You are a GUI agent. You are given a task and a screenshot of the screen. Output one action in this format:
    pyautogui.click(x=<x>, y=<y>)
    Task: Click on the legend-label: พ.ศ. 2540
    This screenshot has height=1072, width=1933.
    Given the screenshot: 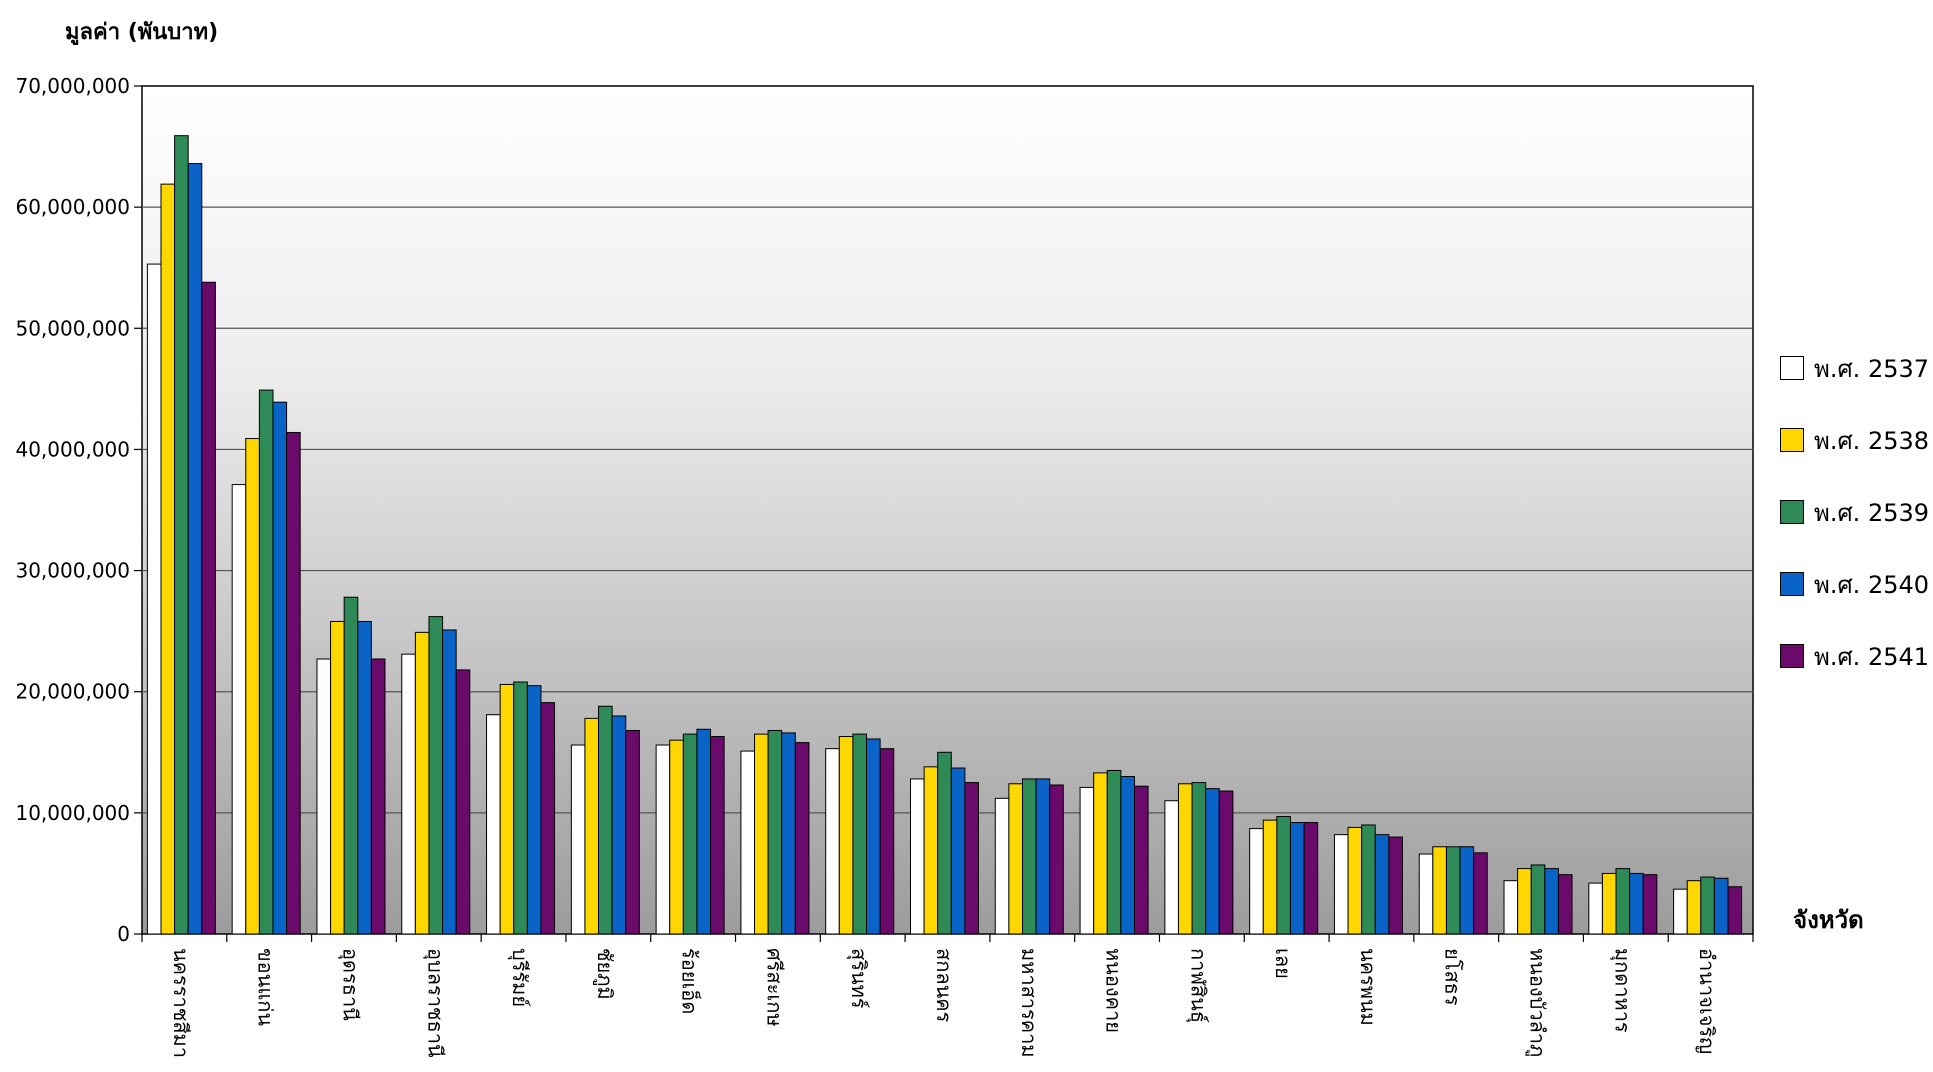 What is the action you would take?
    pyautogui.click(x=1872, y=584)
    